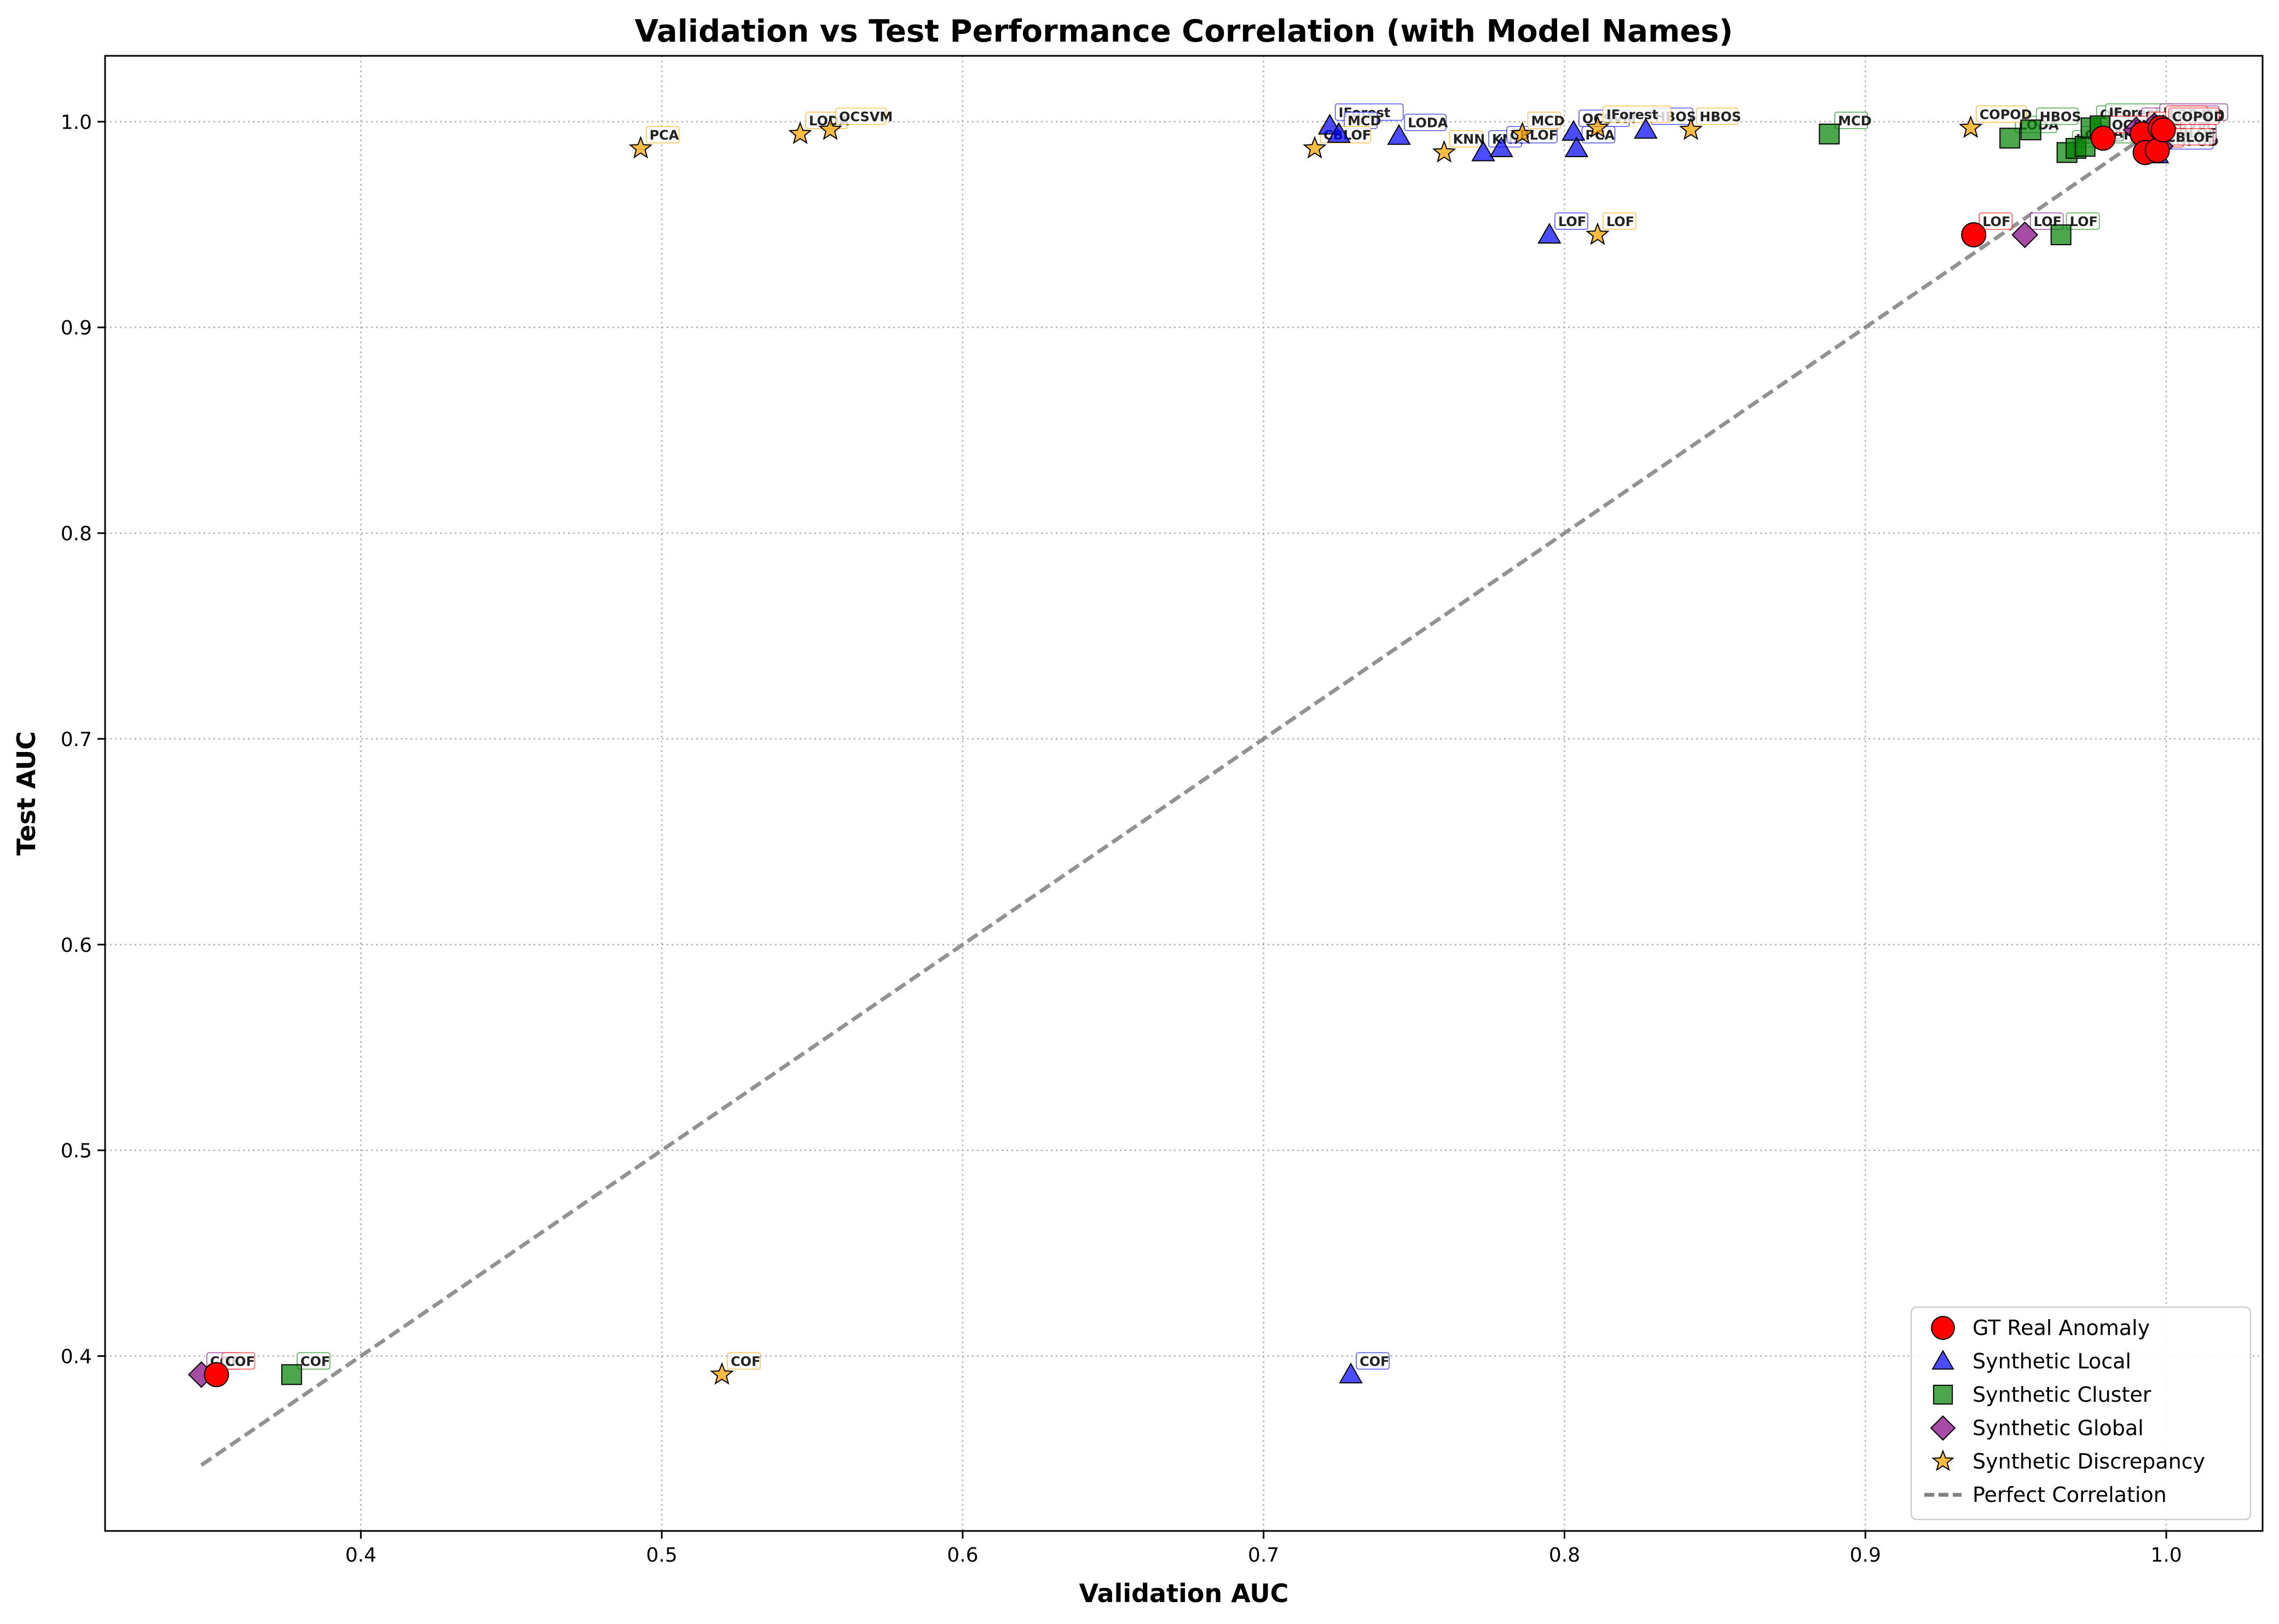  Describe the element at coordinates (2025, 234) in the screenshot. I see `synthetic-global-point` at that location.